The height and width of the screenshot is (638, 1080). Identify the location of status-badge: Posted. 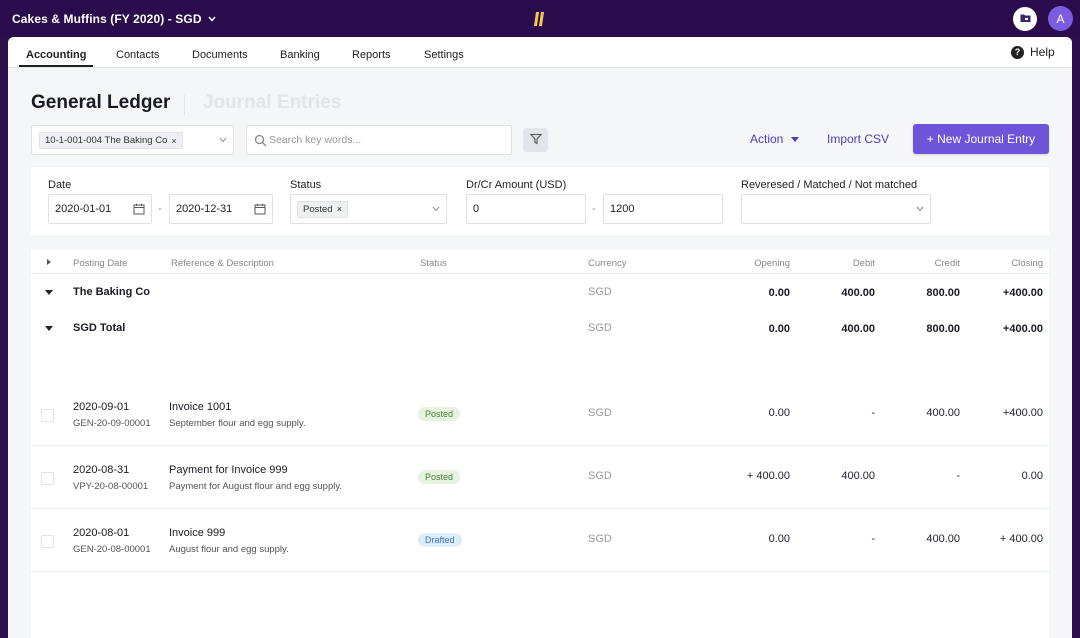
(439, 414).